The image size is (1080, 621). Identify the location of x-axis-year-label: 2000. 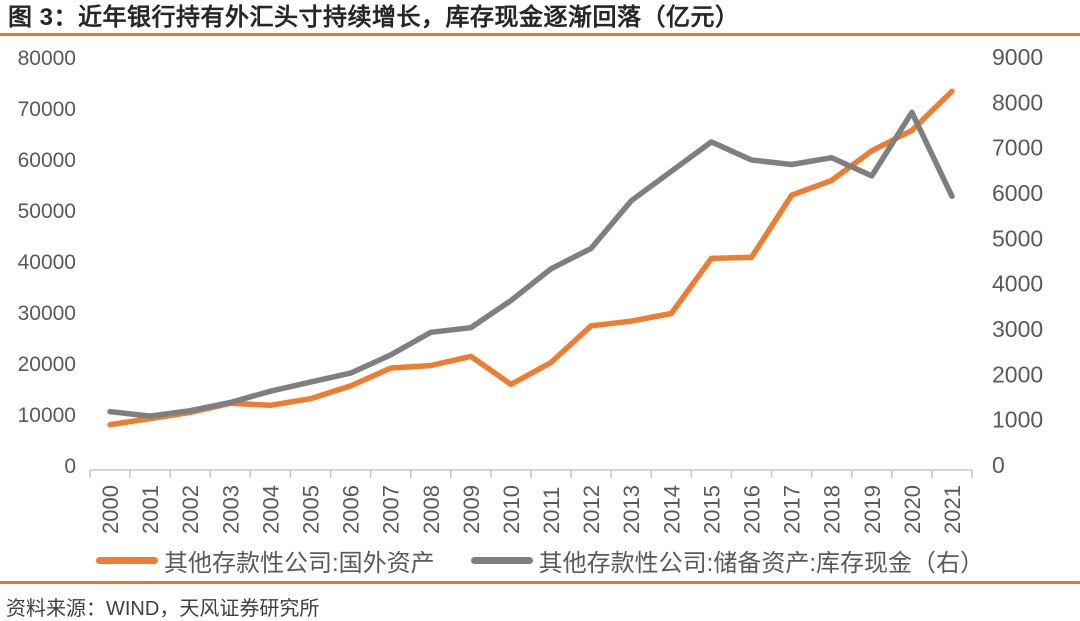
(110, 509).